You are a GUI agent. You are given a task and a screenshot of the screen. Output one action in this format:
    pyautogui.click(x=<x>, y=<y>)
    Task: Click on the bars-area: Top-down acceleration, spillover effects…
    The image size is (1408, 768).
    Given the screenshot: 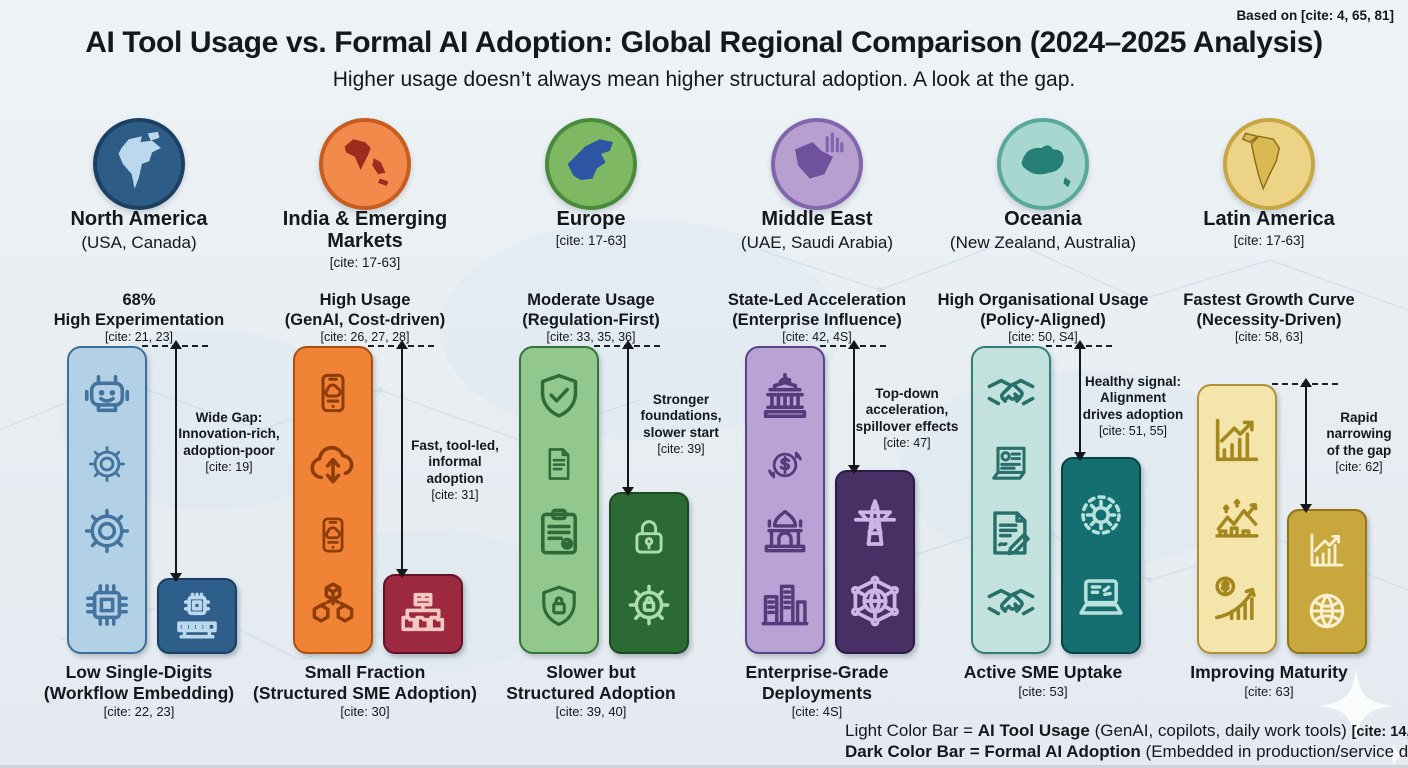 What is the action you would take?
    pyautogui.click(x=831, y=499)
    